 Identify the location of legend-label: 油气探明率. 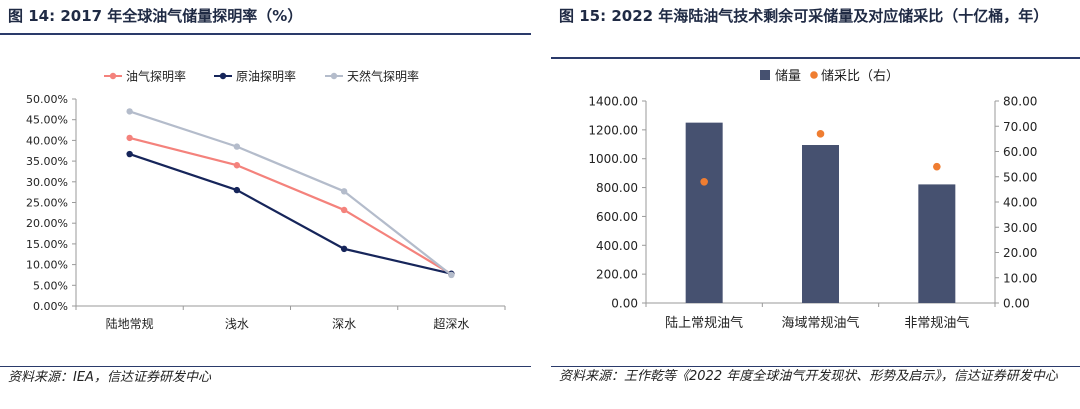
(156, 76).